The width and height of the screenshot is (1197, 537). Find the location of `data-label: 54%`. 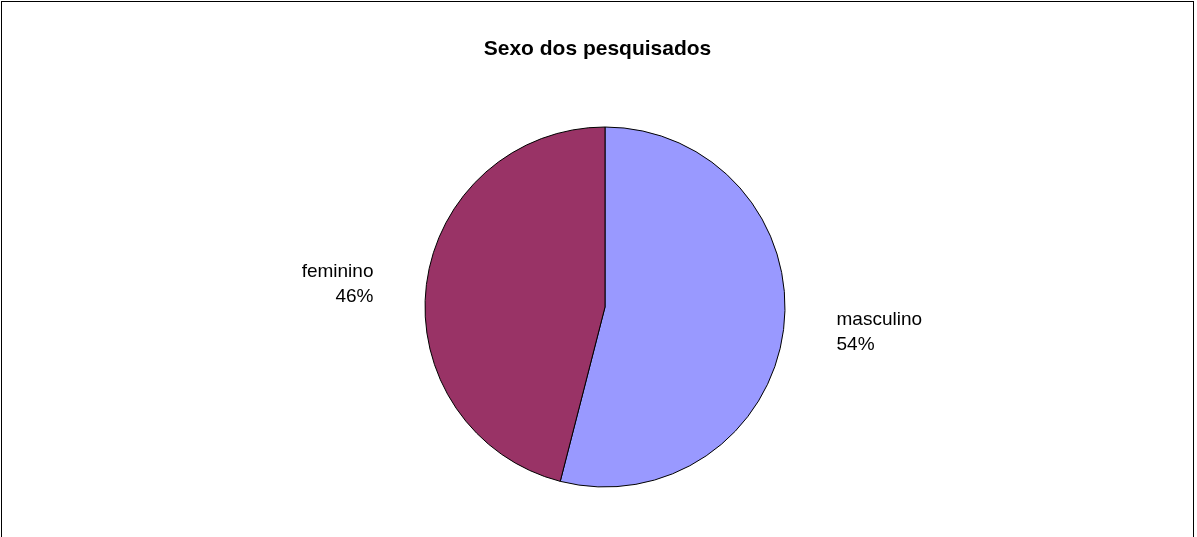

data-label: 54% is located at coordinates (855, 343).